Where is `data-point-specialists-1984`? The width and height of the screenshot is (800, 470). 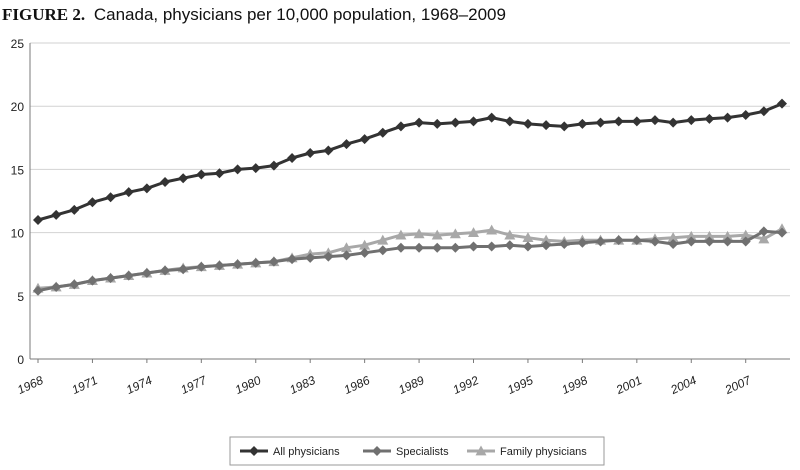 data-point-specialists-1984 is located at coordinates (328, 256).